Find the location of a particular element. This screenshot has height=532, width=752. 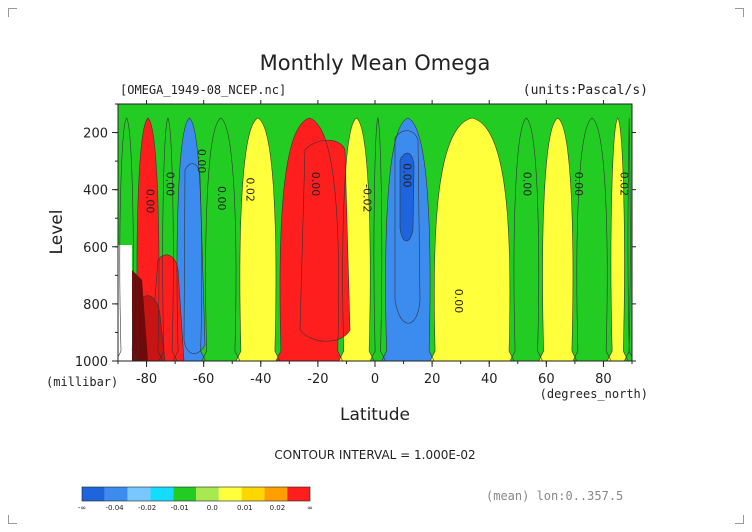

footer-note: (mean) lon:0..357.5 is located at coordinates (554, 496).